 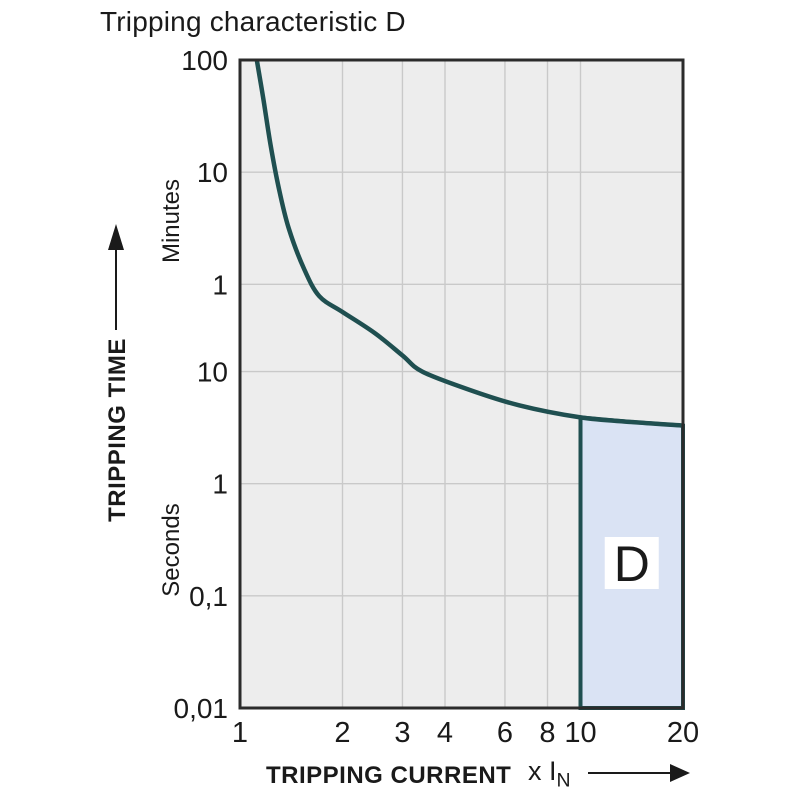 I want to click on x-tick-label: 3, so click(x=402, y=733).